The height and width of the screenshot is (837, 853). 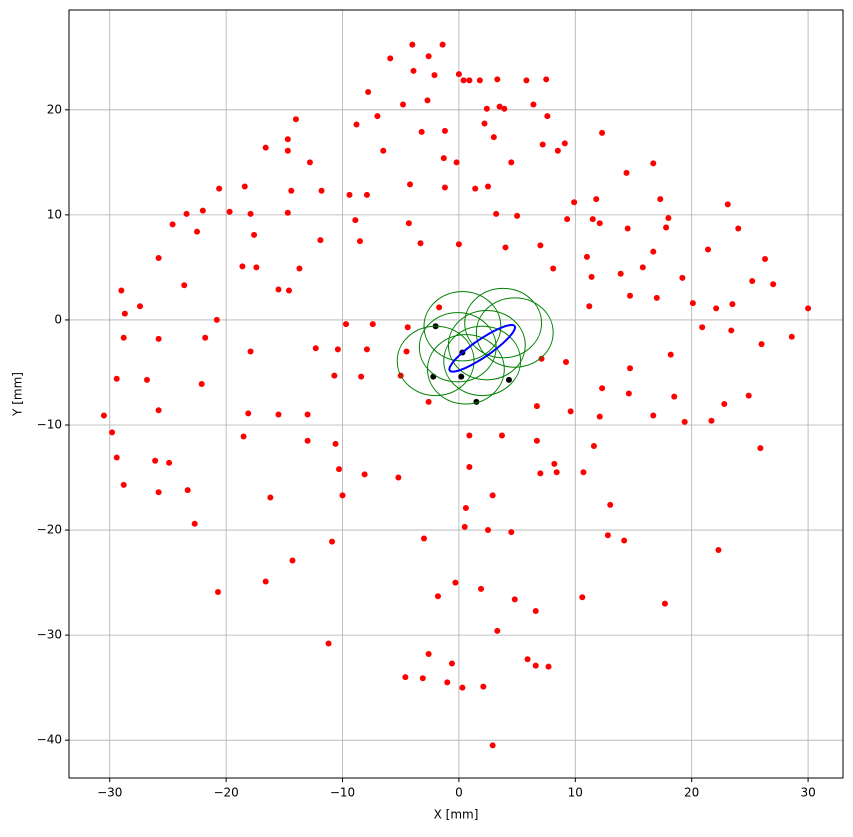 What do you see at coordinates (49, 424) in the screenshot?
I see `y-tick-label: −10` at bounding box center [49, 424].